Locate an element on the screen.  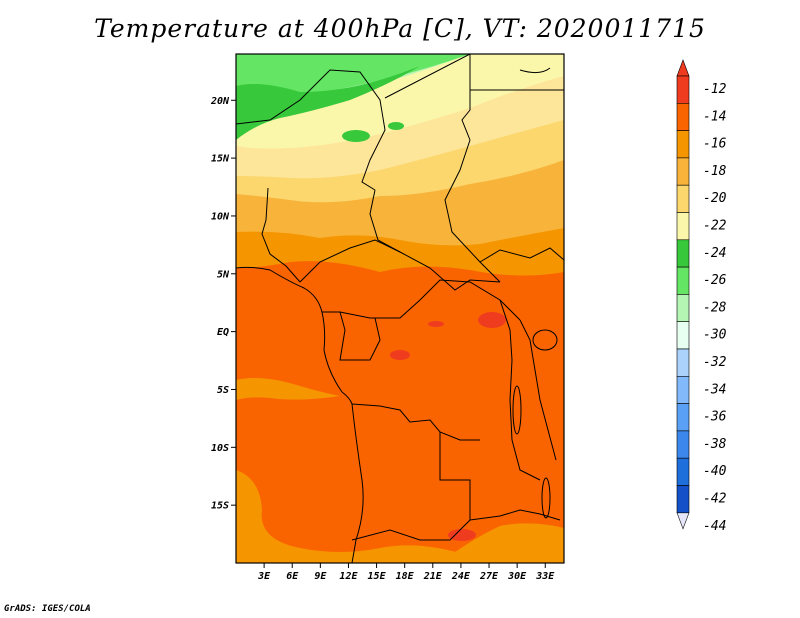
lake-tanganyika is located at coordinates (517, 410).